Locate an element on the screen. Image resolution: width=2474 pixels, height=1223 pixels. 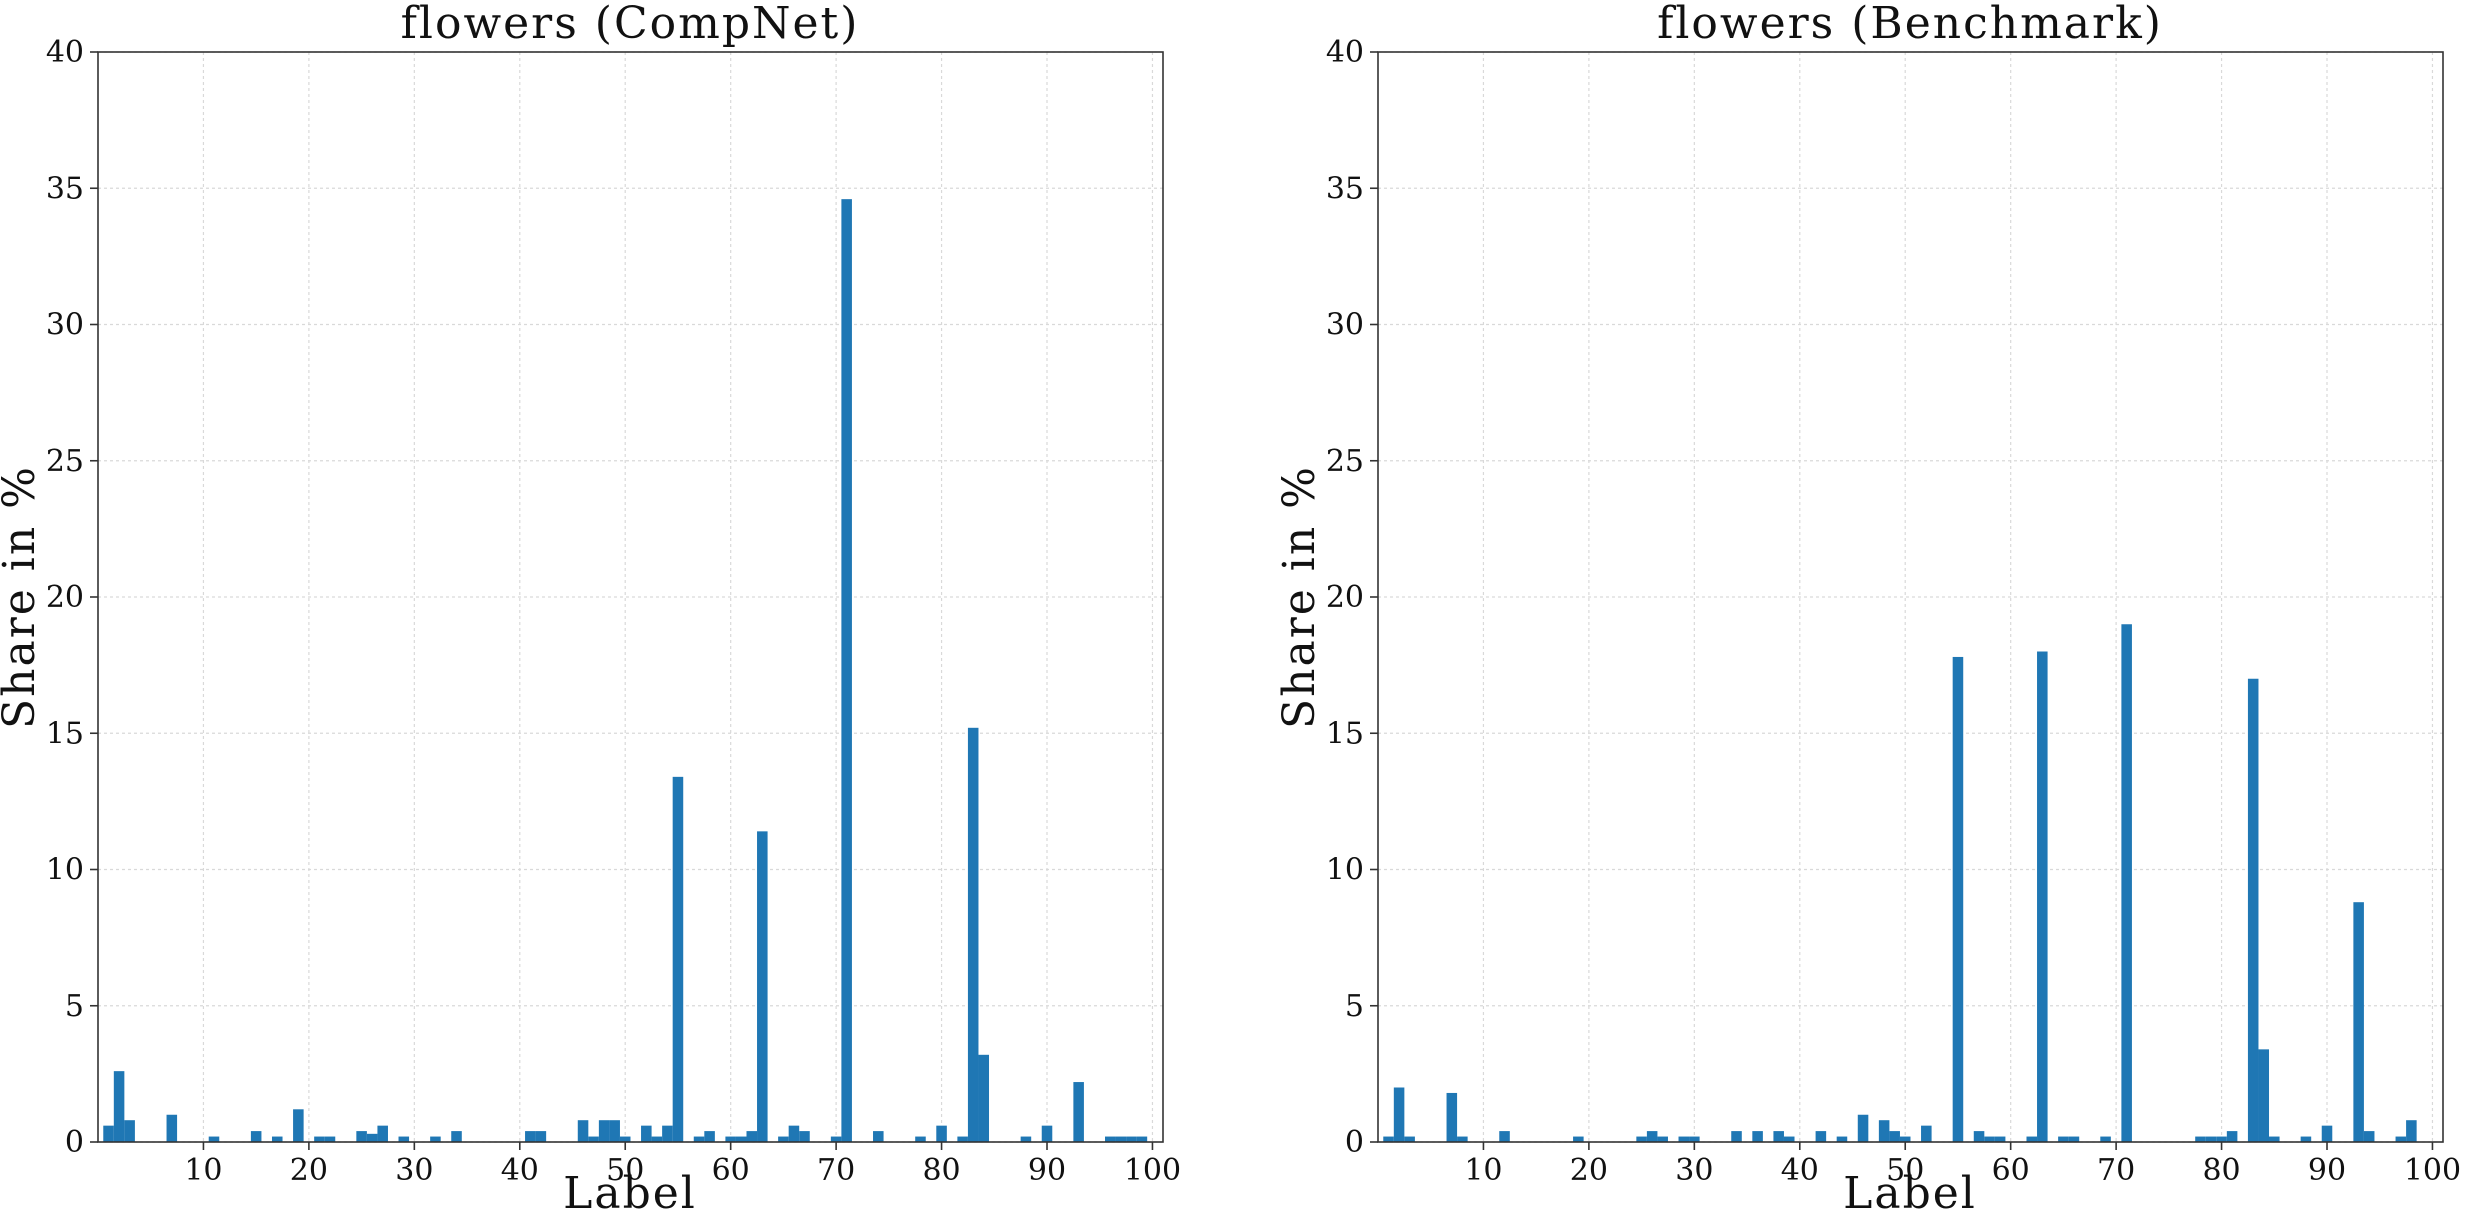
chart-title: flowers (Benchmark) is located at coordinates (1910, 24).